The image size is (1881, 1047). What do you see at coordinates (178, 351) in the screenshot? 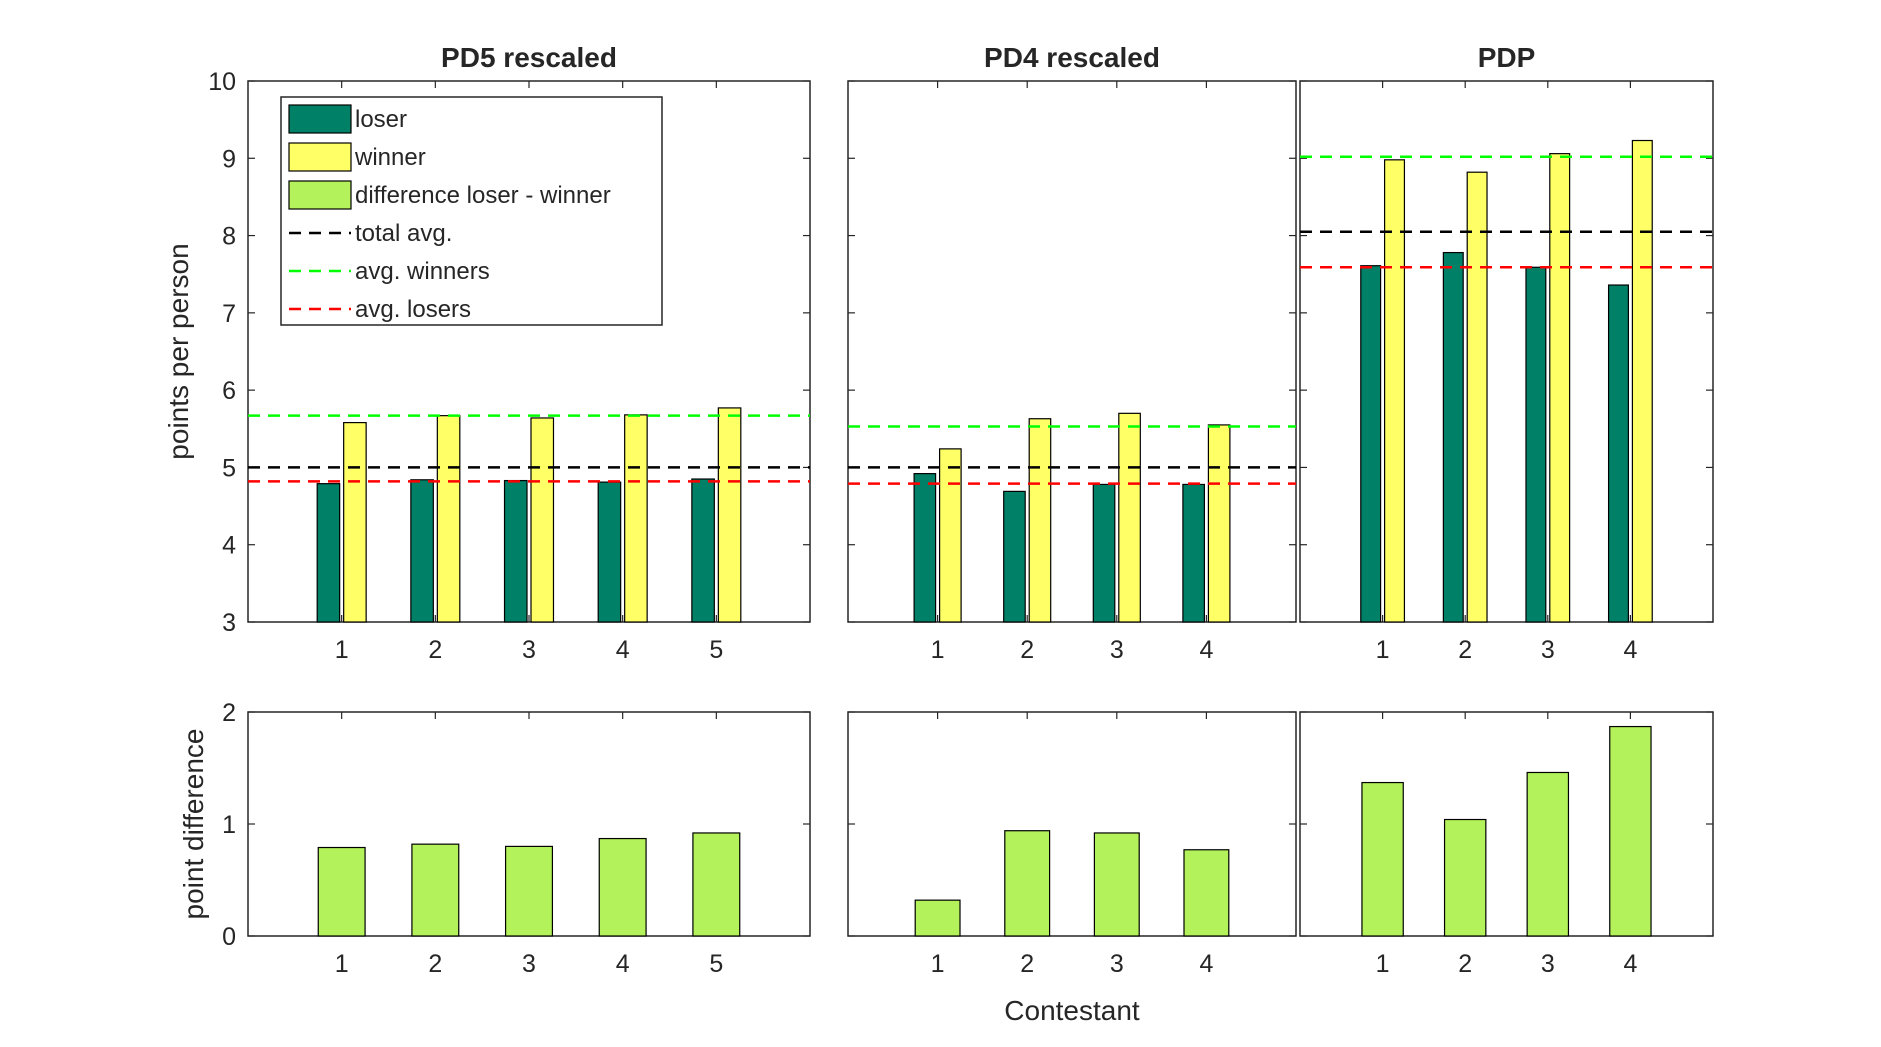
I see `y-axis-label: points per person` at bounding box center [178, 351].